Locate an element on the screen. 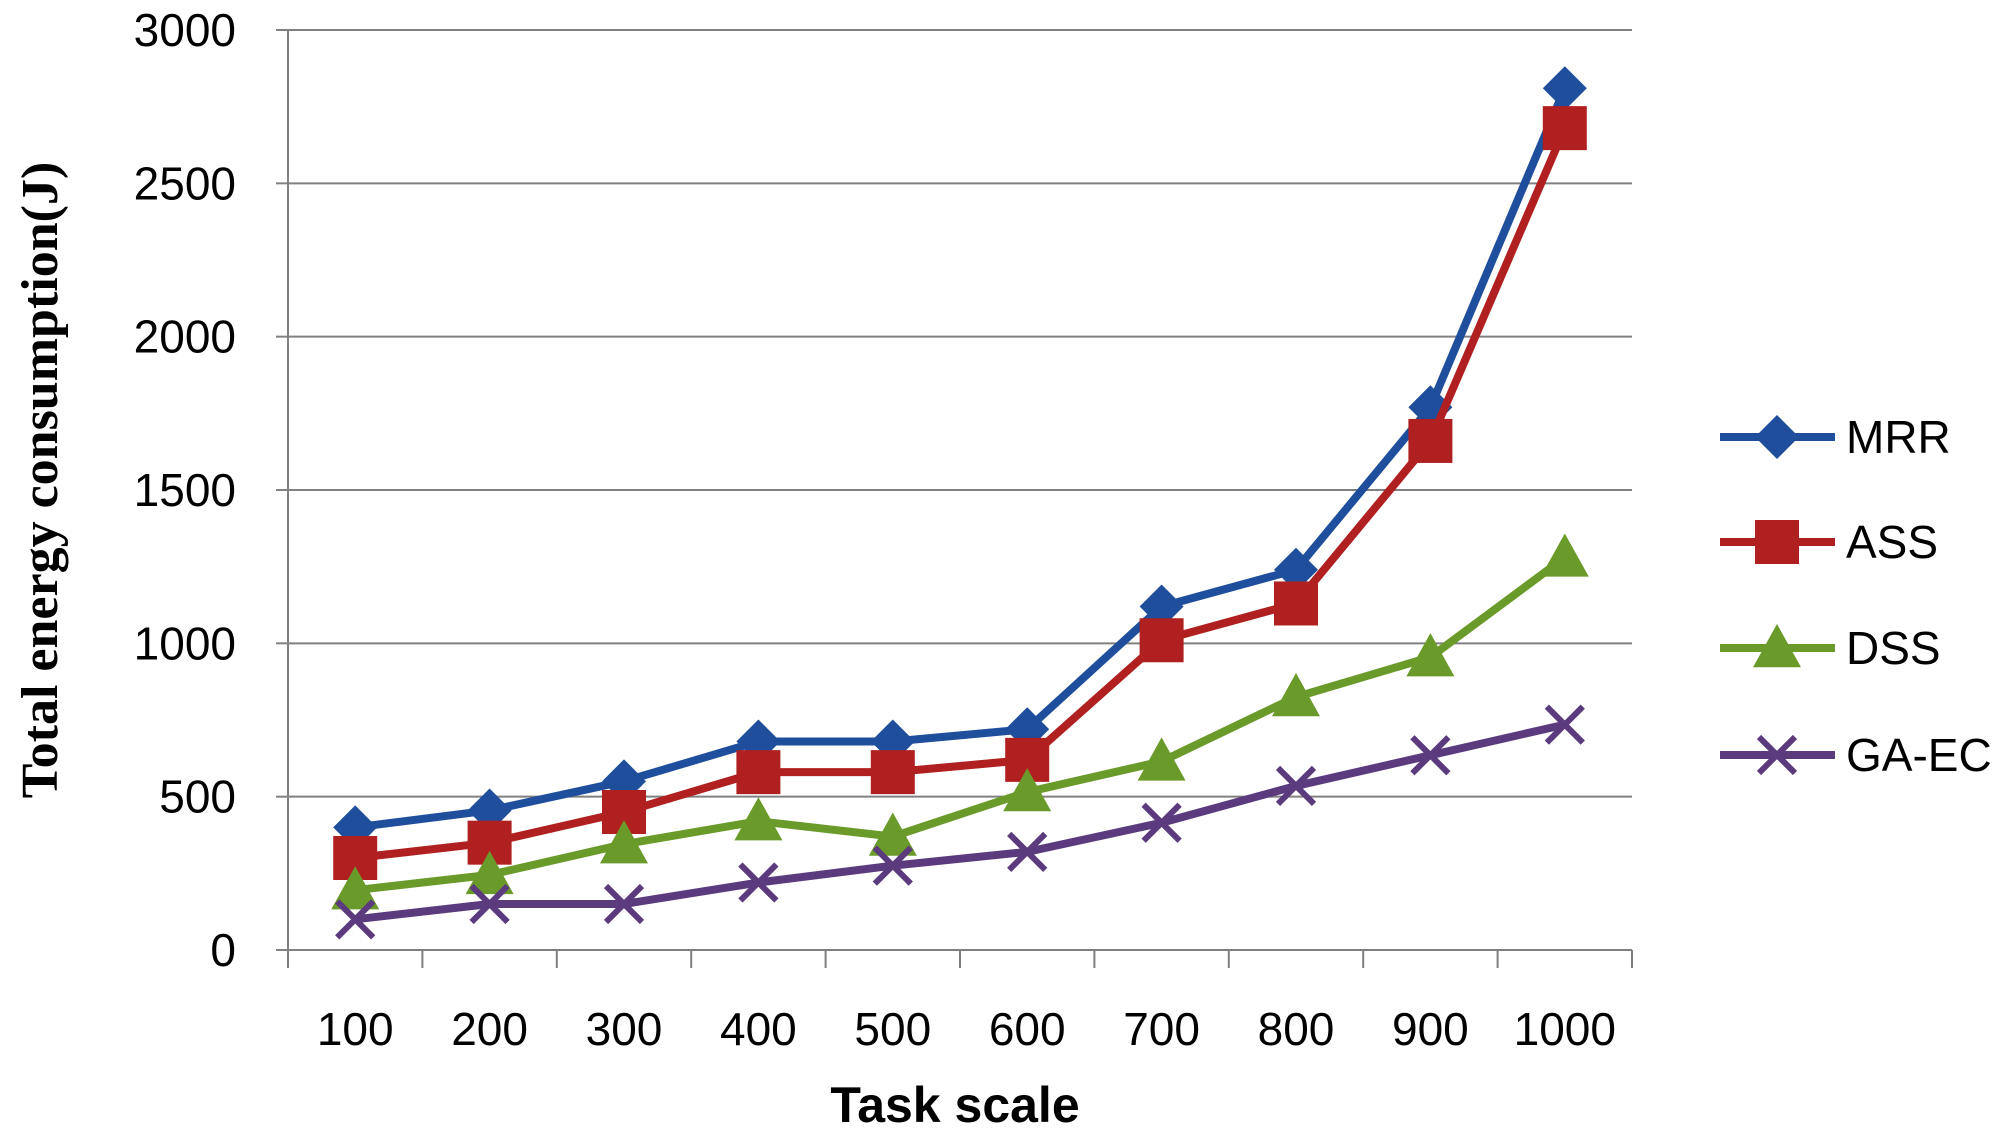 Image resolution: width=2000 pixels, height=1138 pixels. x-tick-label: 400 is located at coordinates (758, 1029).